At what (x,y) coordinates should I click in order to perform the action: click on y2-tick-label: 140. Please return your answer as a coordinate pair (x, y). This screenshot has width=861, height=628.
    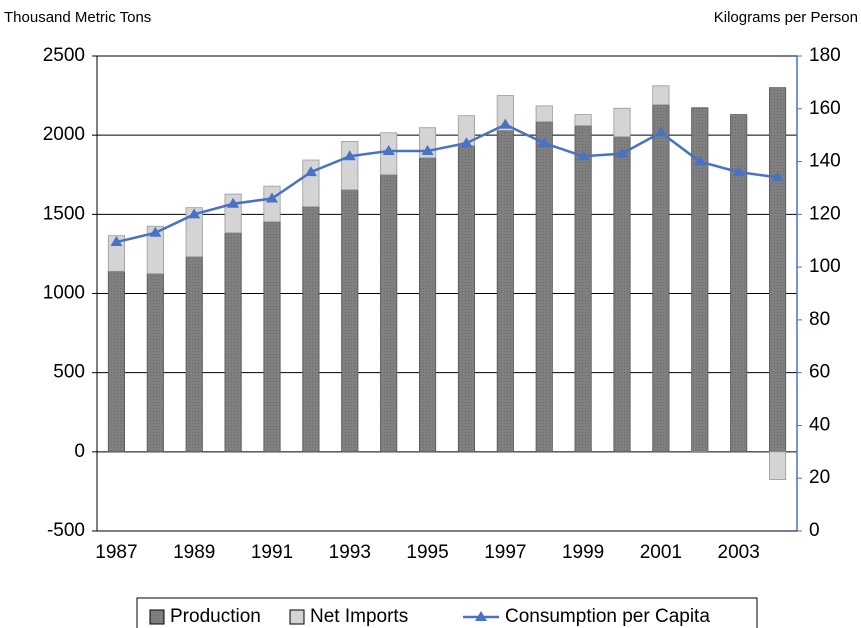
    Looking at the image, I should click on (825, 161).